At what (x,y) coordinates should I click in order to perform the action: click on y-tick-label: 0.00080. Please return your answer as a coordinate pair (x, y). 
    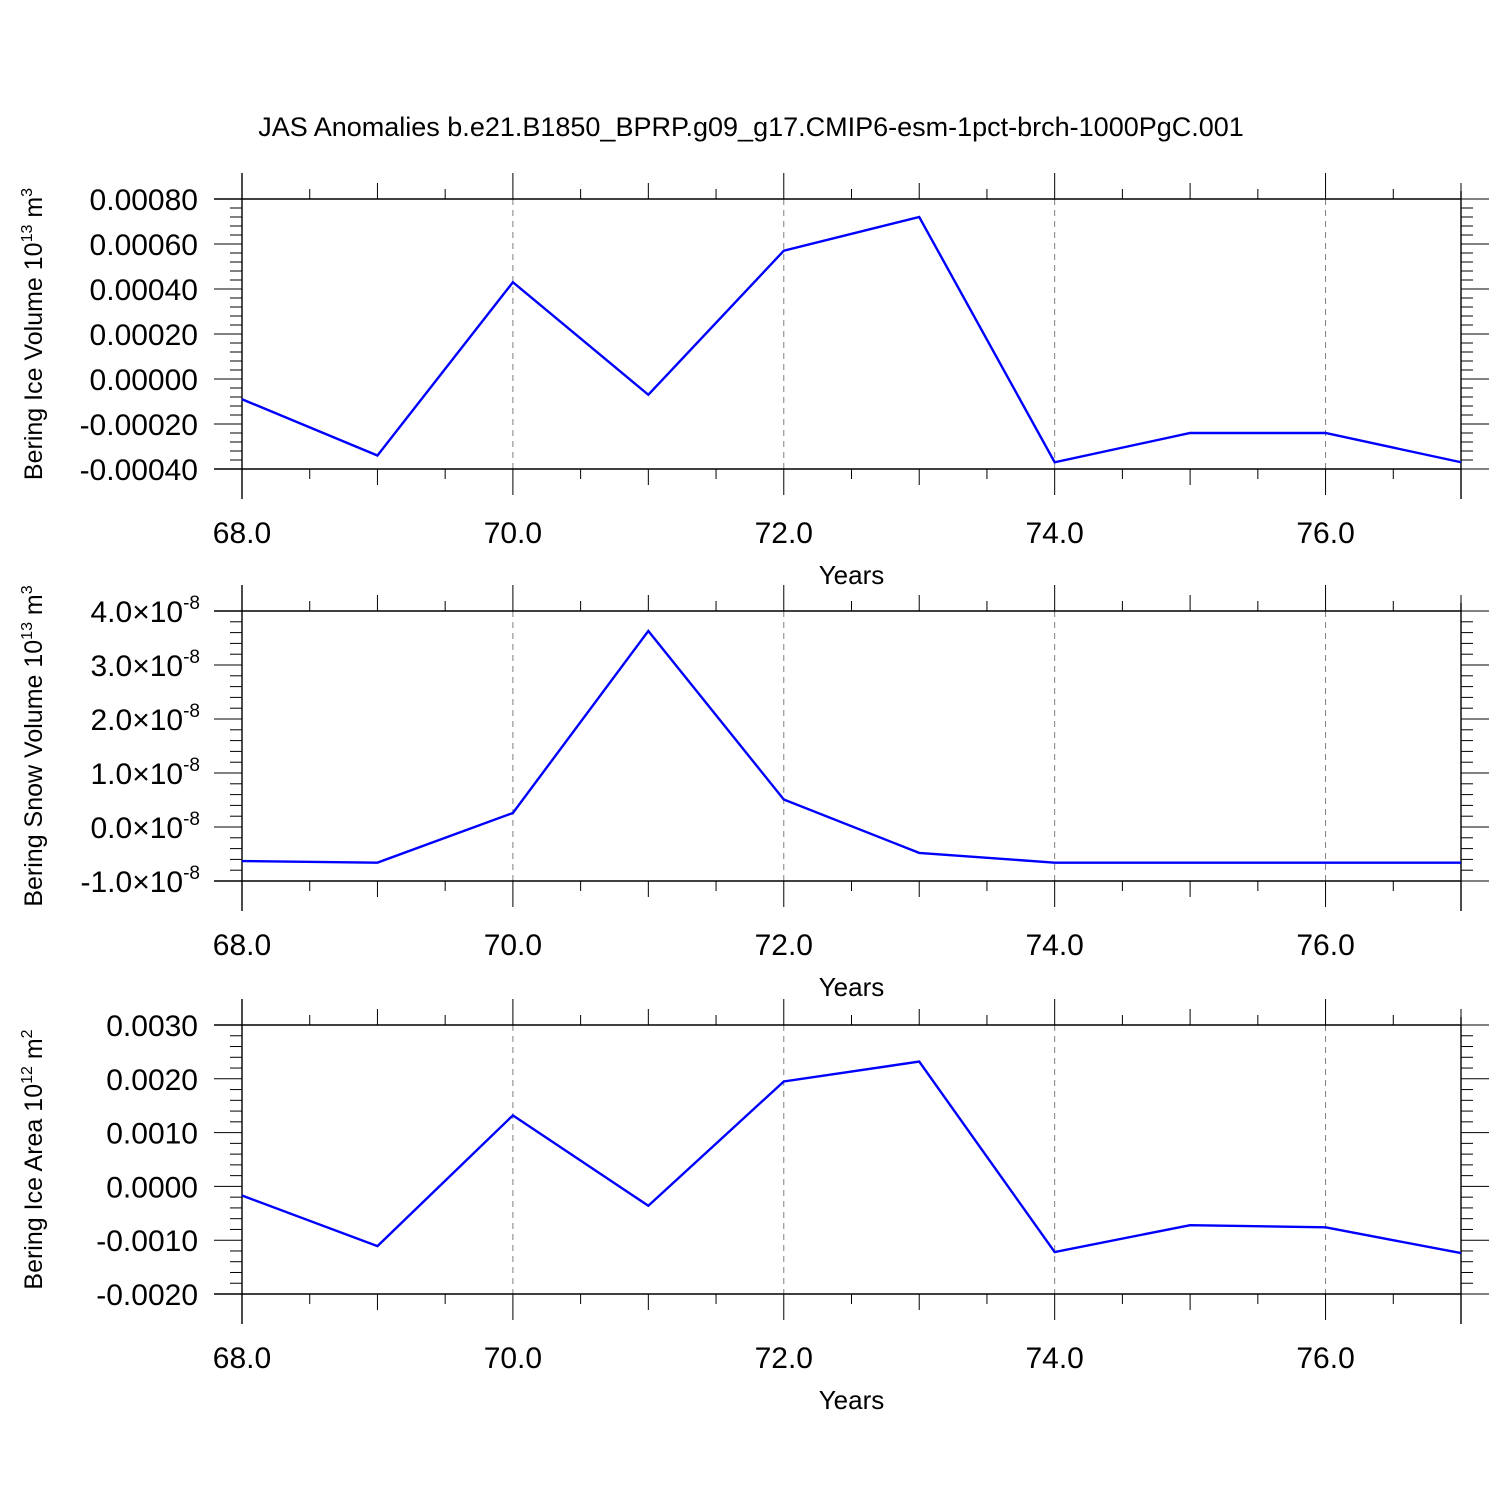
    Looking at the image, I should click on (144, 200).